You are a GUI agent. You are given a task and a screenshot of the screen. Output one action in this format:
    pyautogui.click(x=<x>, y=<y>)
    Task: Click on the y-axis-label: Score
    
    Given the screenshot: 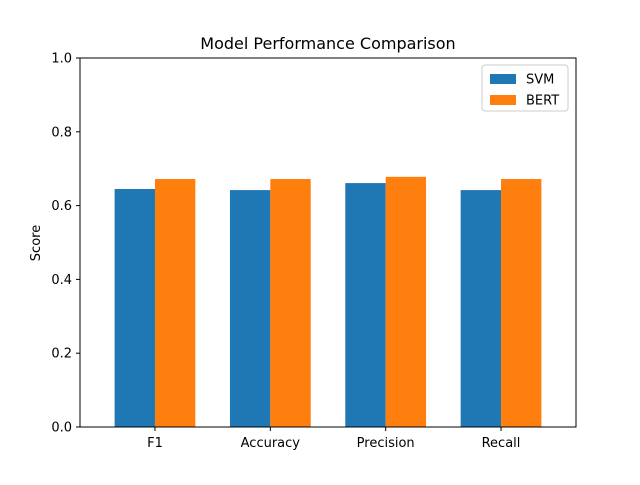 What is the action you would take?
    pyautogui.click(x=36, y=243)
    